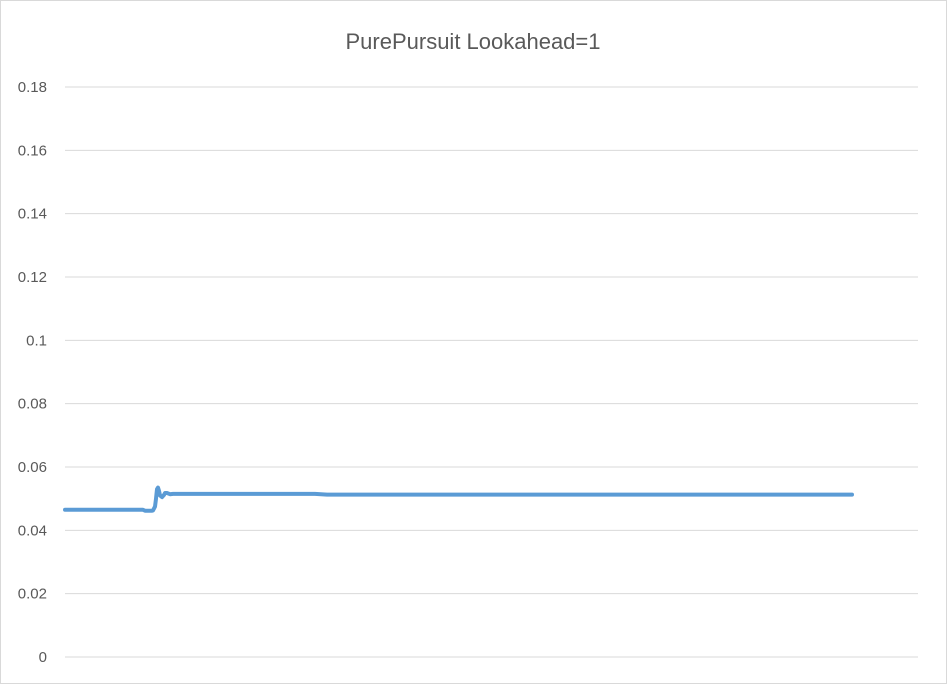  Describe the element at coordinates (32, 404) in the screenshot. I see `y-tick-label: 0.08` at that location.